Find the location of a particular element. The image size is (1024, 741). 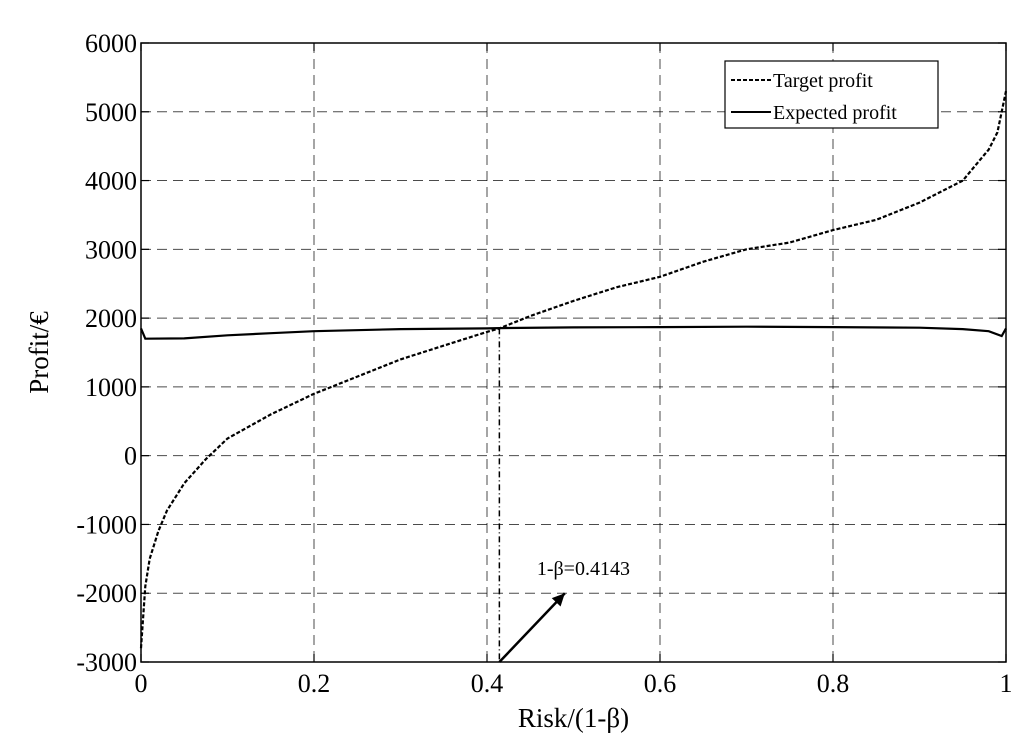

x-tick-label: 0 is located at coordinates (141, 683).